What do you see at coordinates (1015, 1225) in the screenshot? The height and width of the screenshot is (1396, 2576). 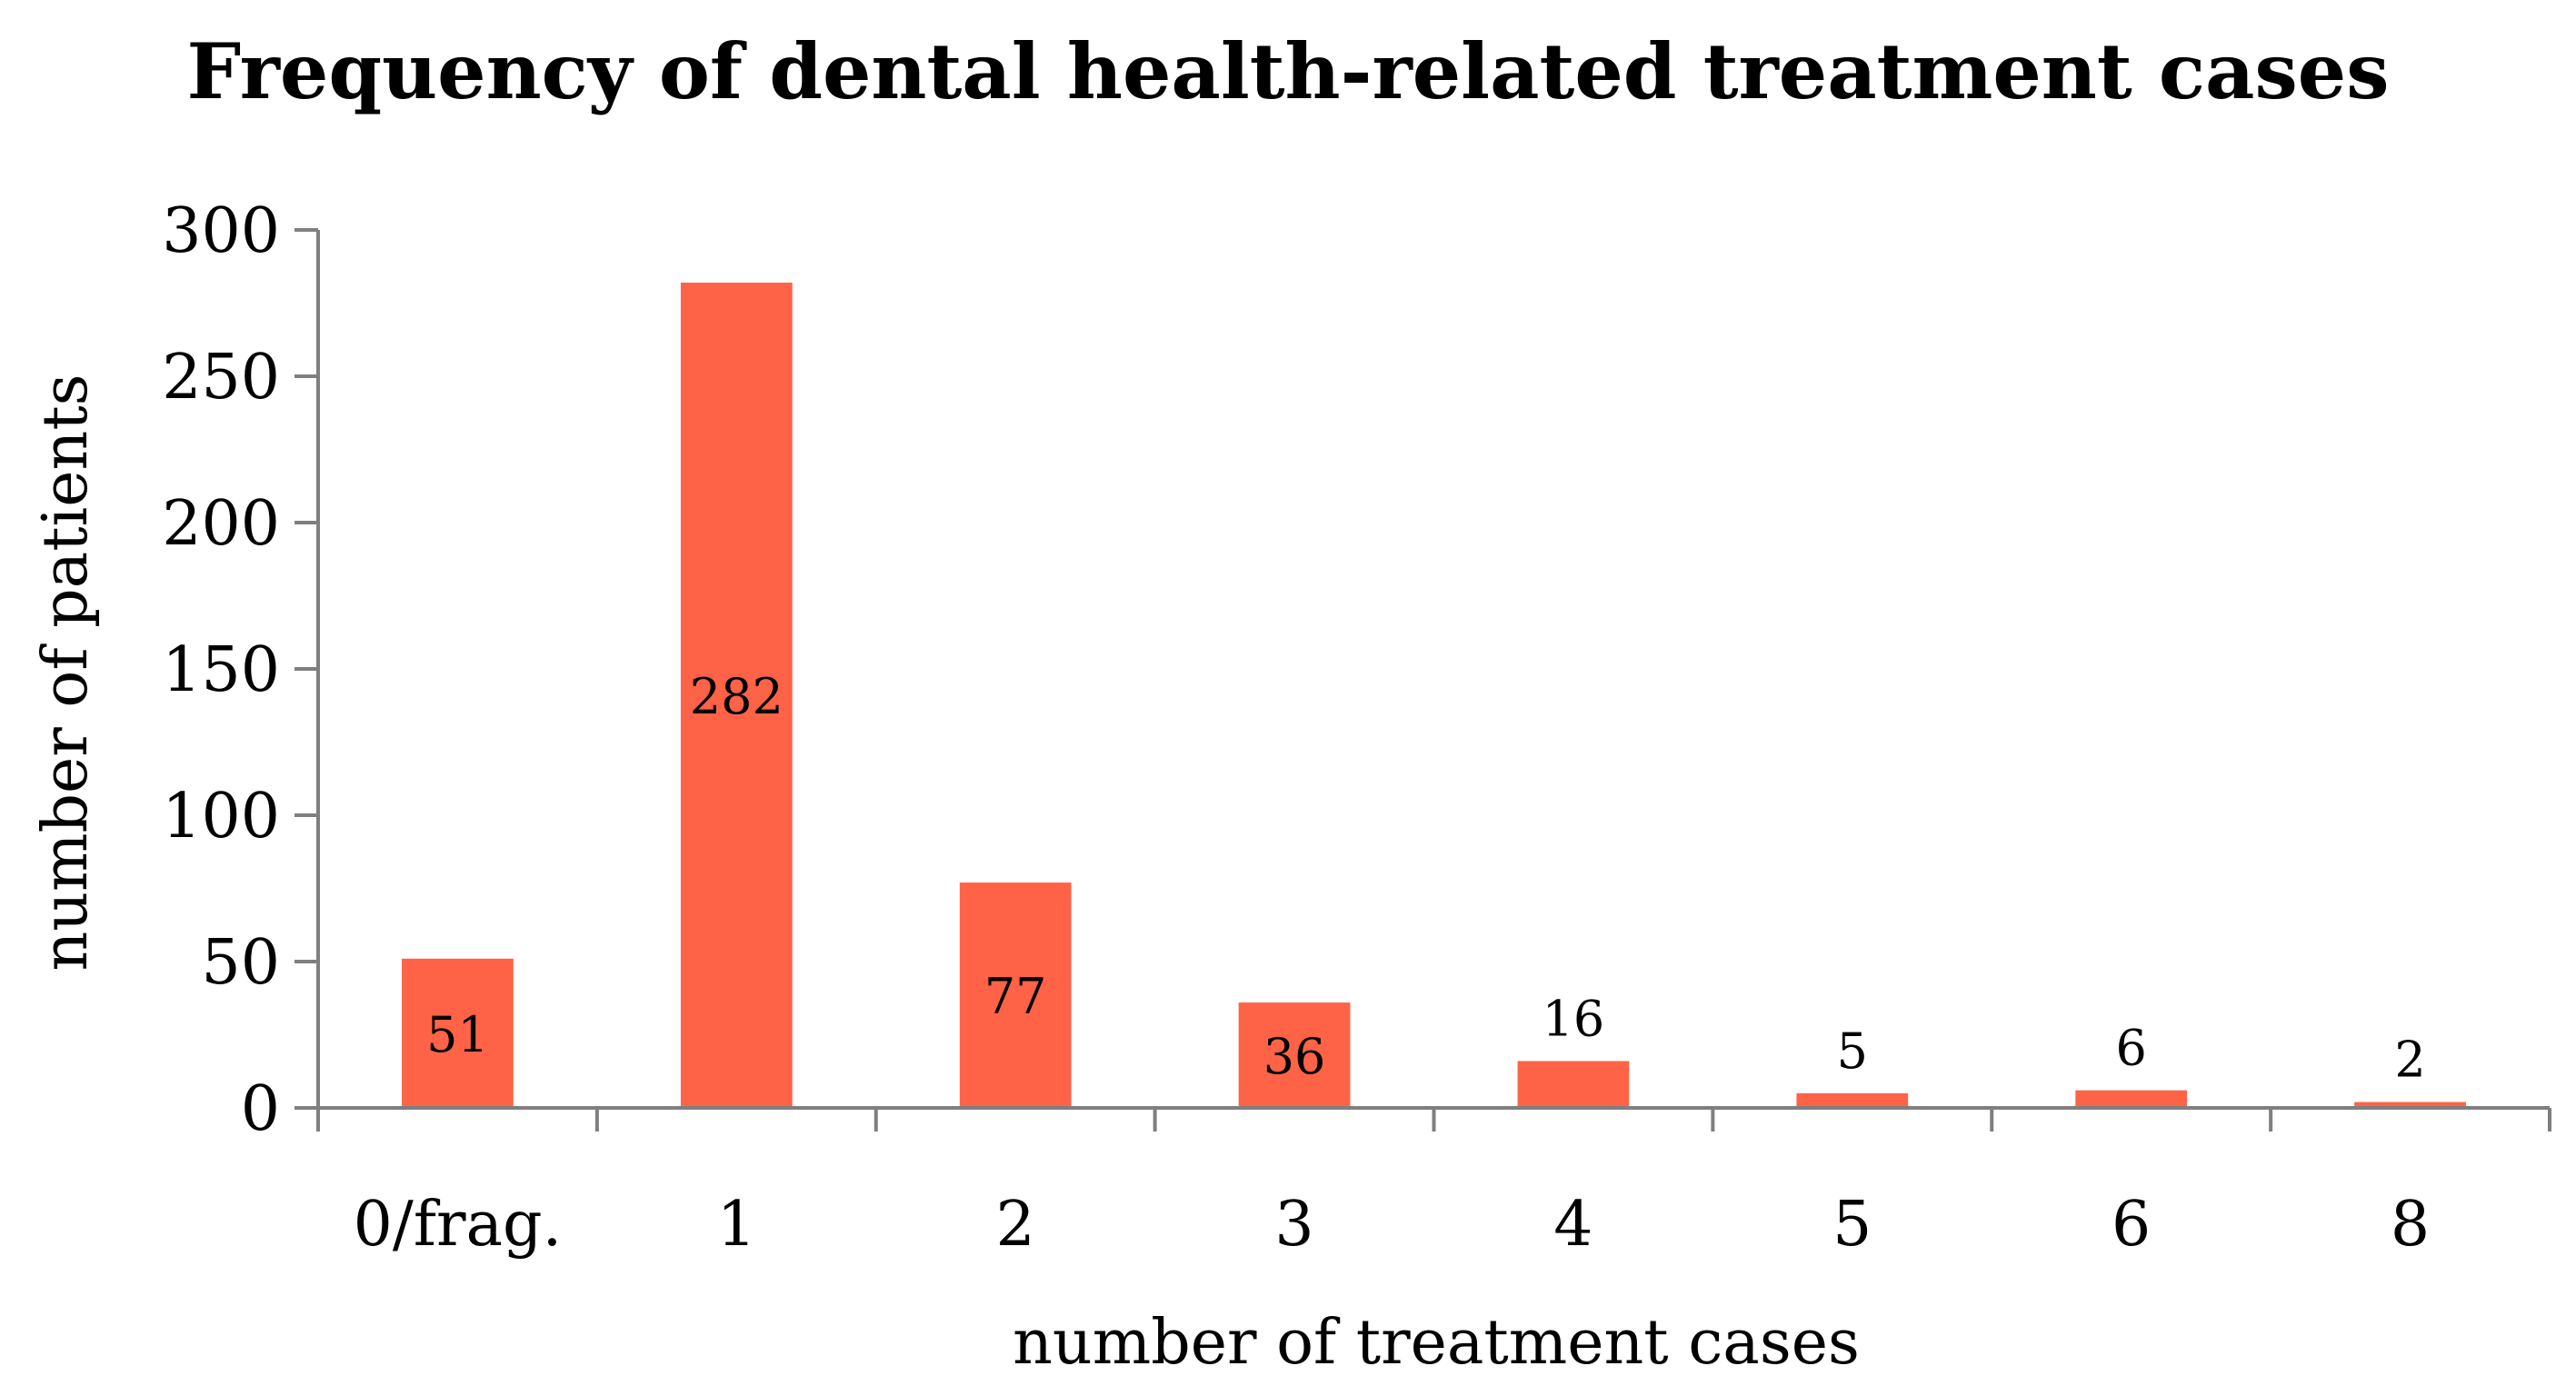 I see `x-tick-label: 2` at bounding box center [1015, 1225].